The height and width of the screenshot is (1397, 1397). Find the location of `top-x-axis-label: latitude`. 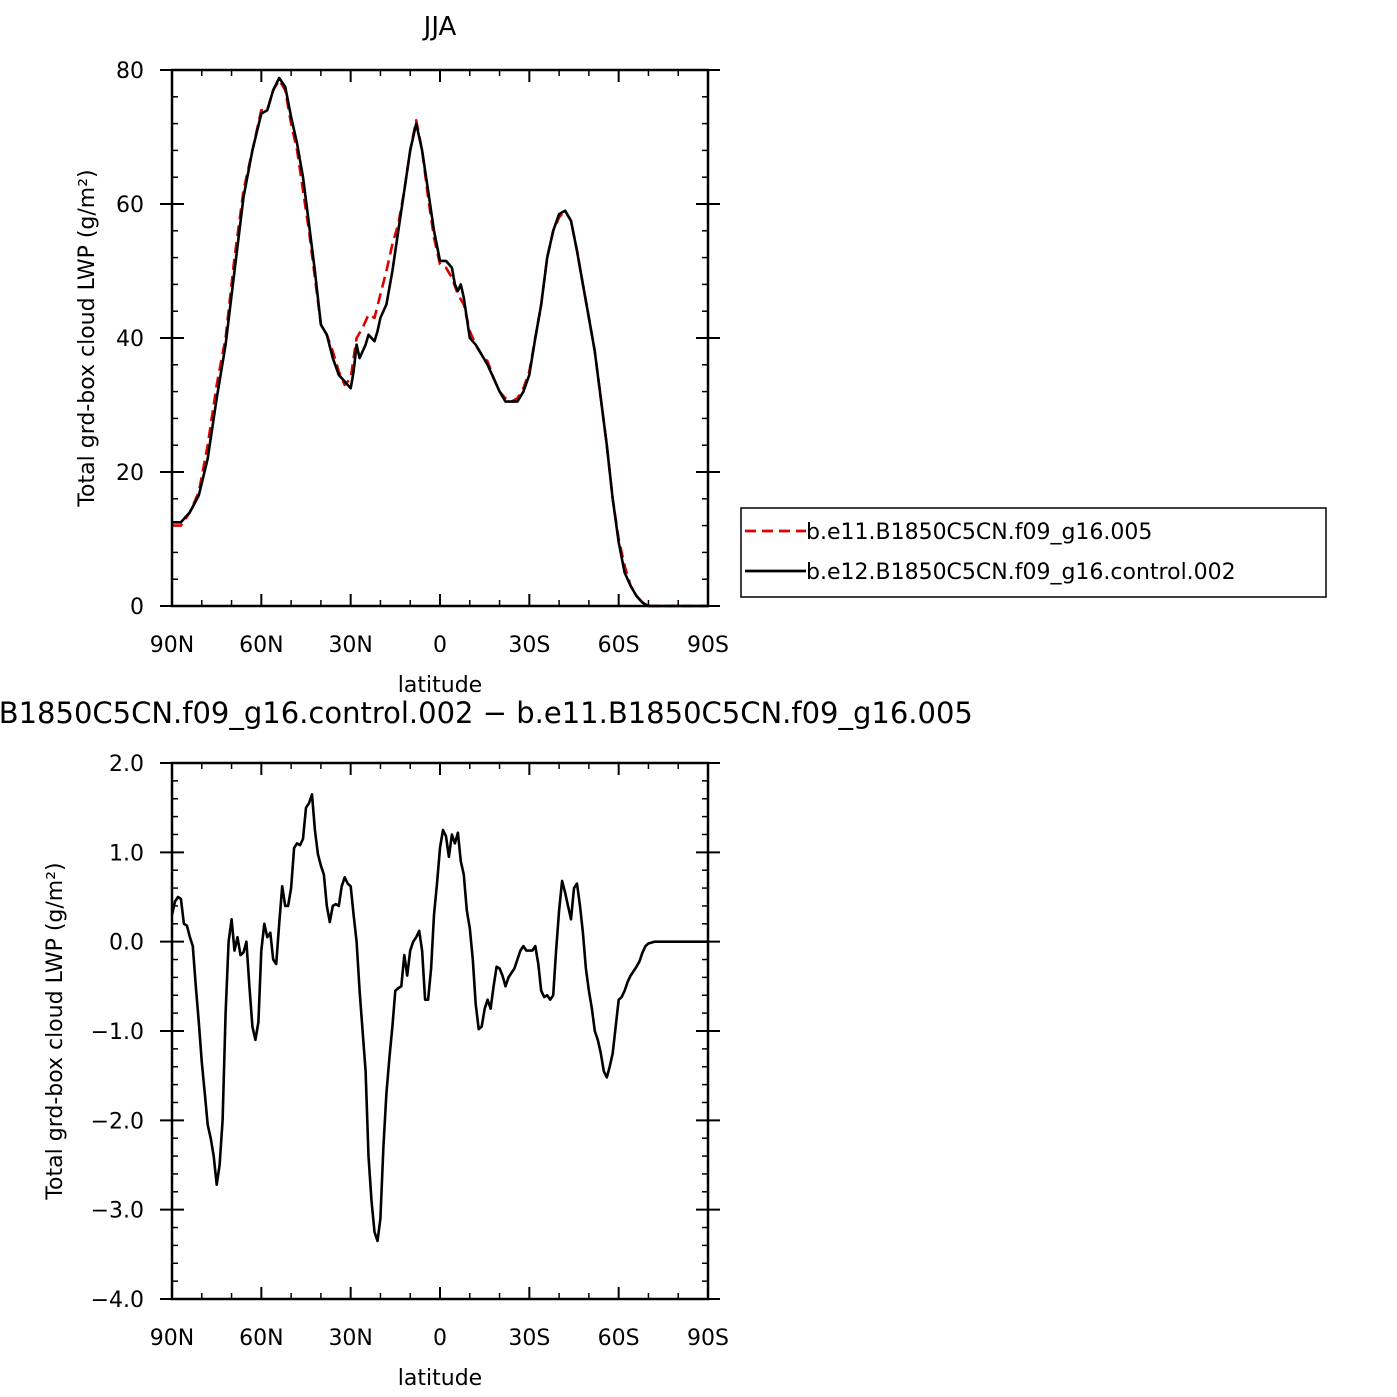

top-x-axis-label: latitude is located at coordinates (440, 685).